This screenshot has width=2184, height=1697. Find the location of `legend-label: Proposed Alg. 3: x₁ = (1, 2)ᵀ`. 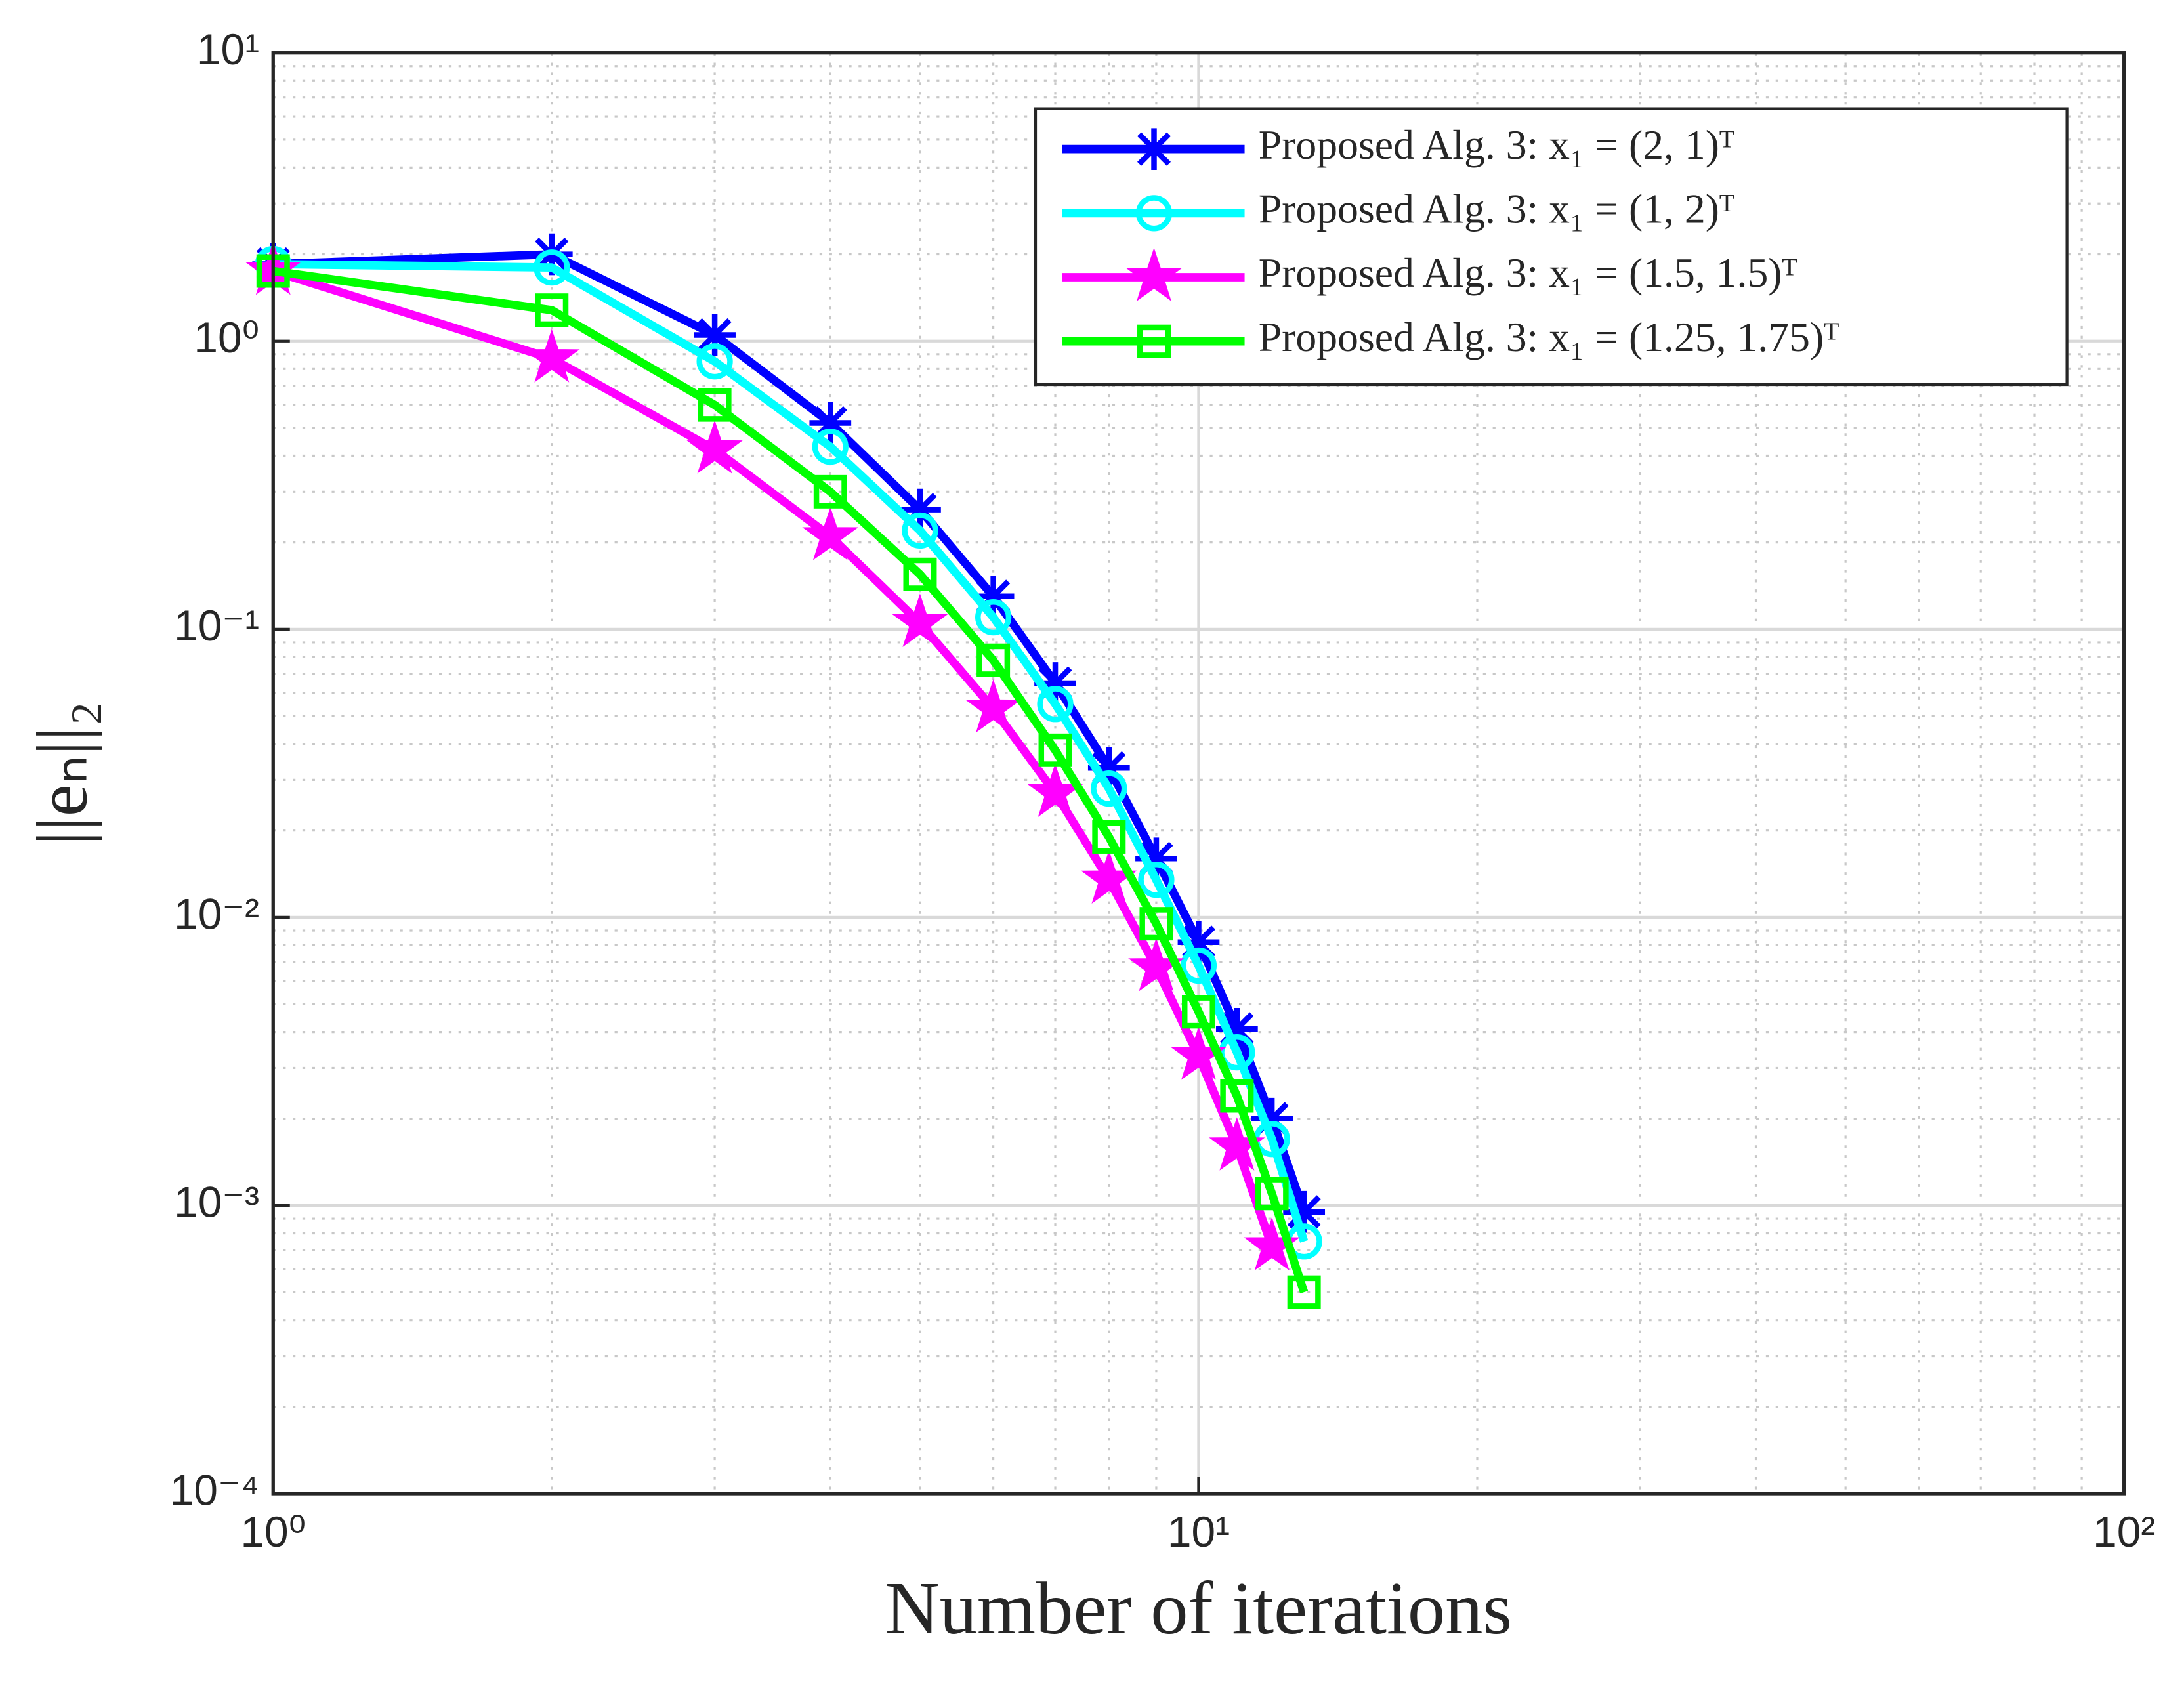

legend-label: Proposed Alg. 3: x₁ = (1, 2)ᵀ is located at coordinates (1496, 208).